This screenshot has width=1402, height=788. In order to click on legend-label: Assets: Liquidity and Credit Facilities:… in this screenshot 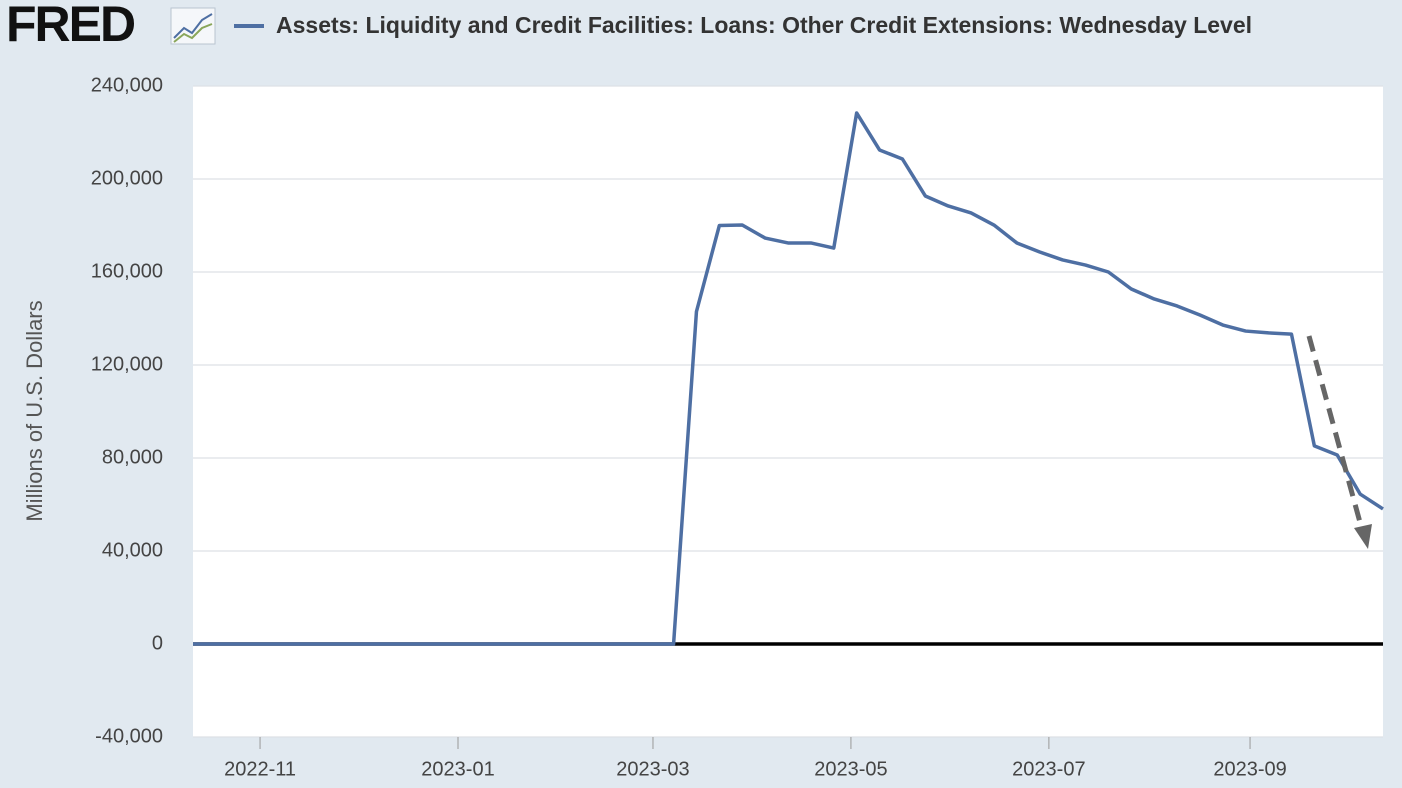, I will do `click(764, 25)`.